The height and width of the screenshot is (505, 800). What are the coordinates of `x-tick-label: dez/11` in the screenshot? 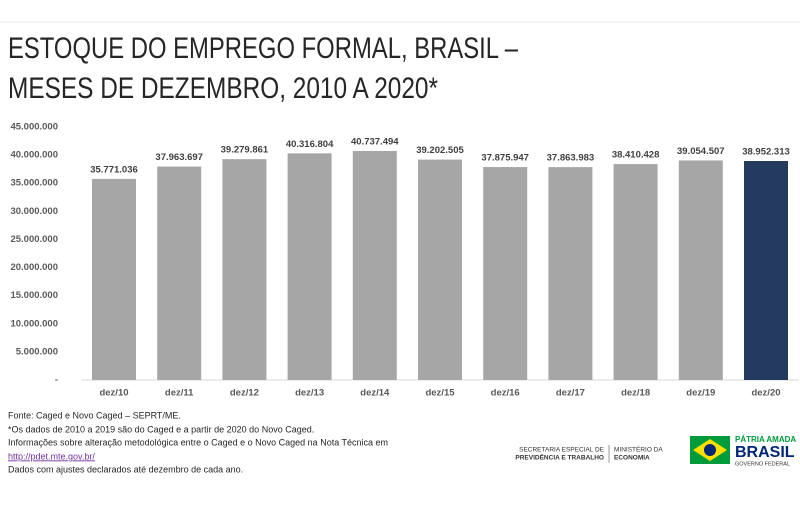 It's located at (179, 393).